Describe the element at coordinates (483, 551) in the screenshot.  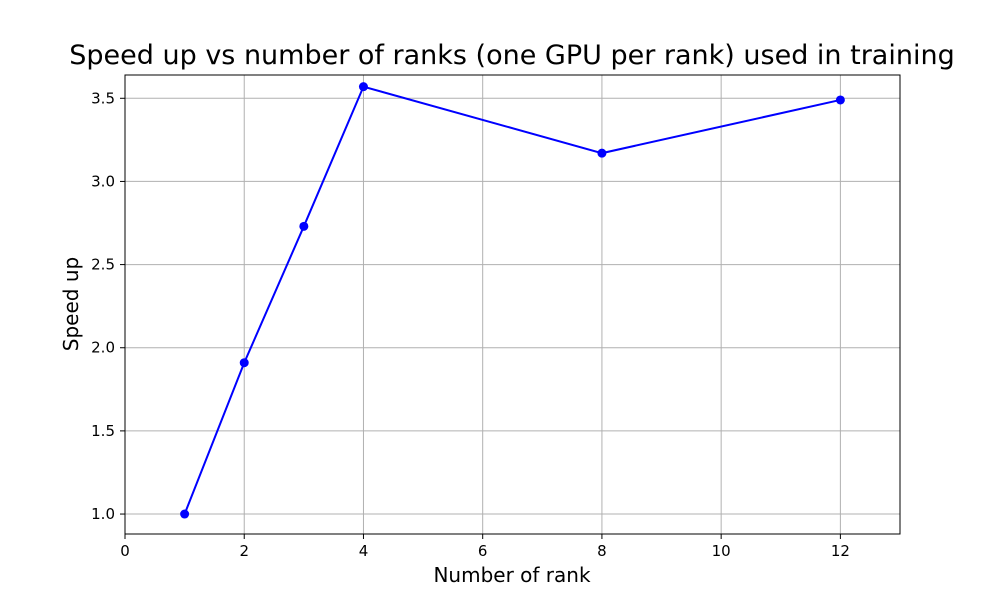
I see `x-tick-label: 6` at that location.